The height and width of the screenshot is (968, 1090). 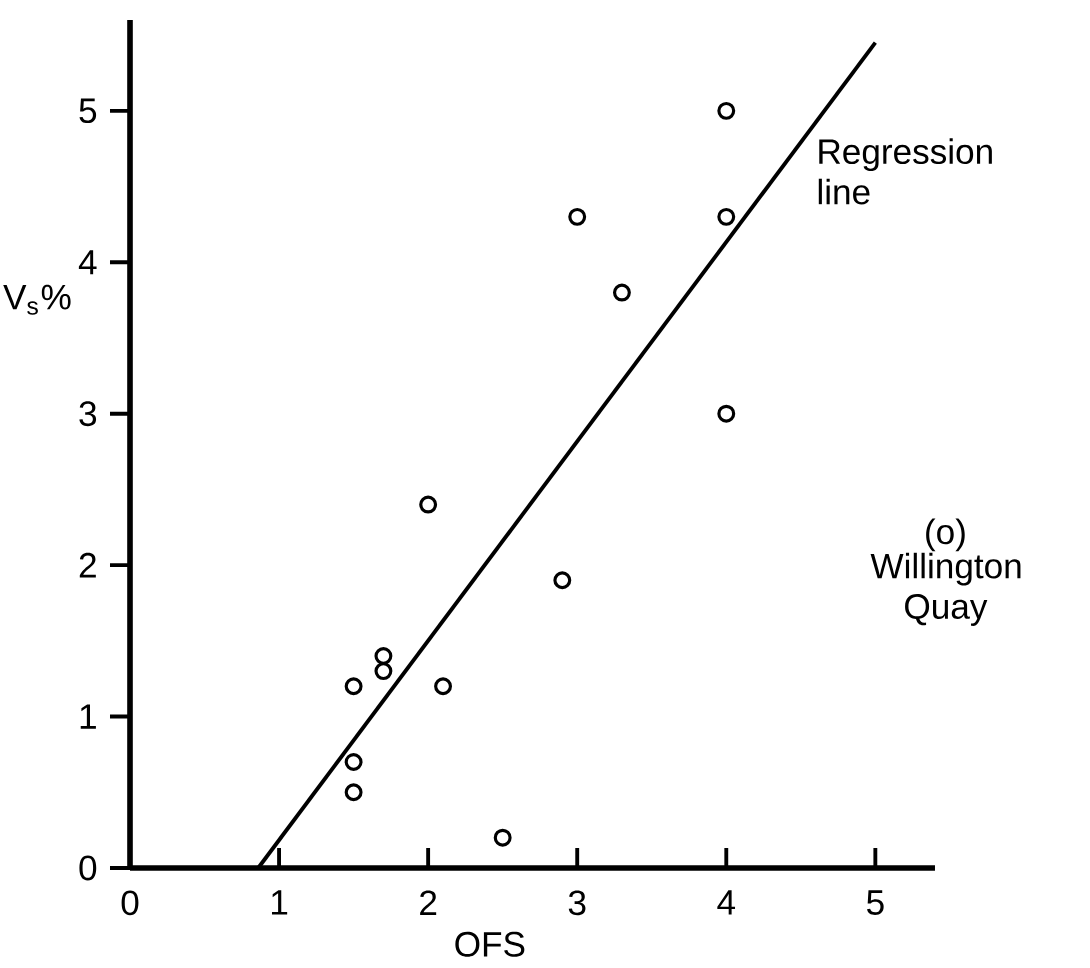 What do you see at coordinates (37, 299) in the screenshot?
I see `y-axis-title: V$_{s}$%` at bounding box center [37, 299].